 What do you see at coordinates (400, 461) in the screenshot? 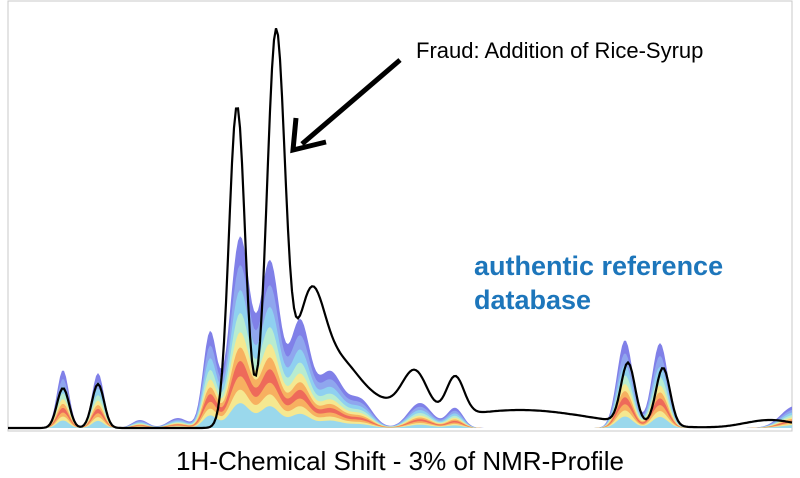
I see `x-axis-label: 1H-Chemical Shift - 3% of NMR-Profile` at bounding box center [400, 461].